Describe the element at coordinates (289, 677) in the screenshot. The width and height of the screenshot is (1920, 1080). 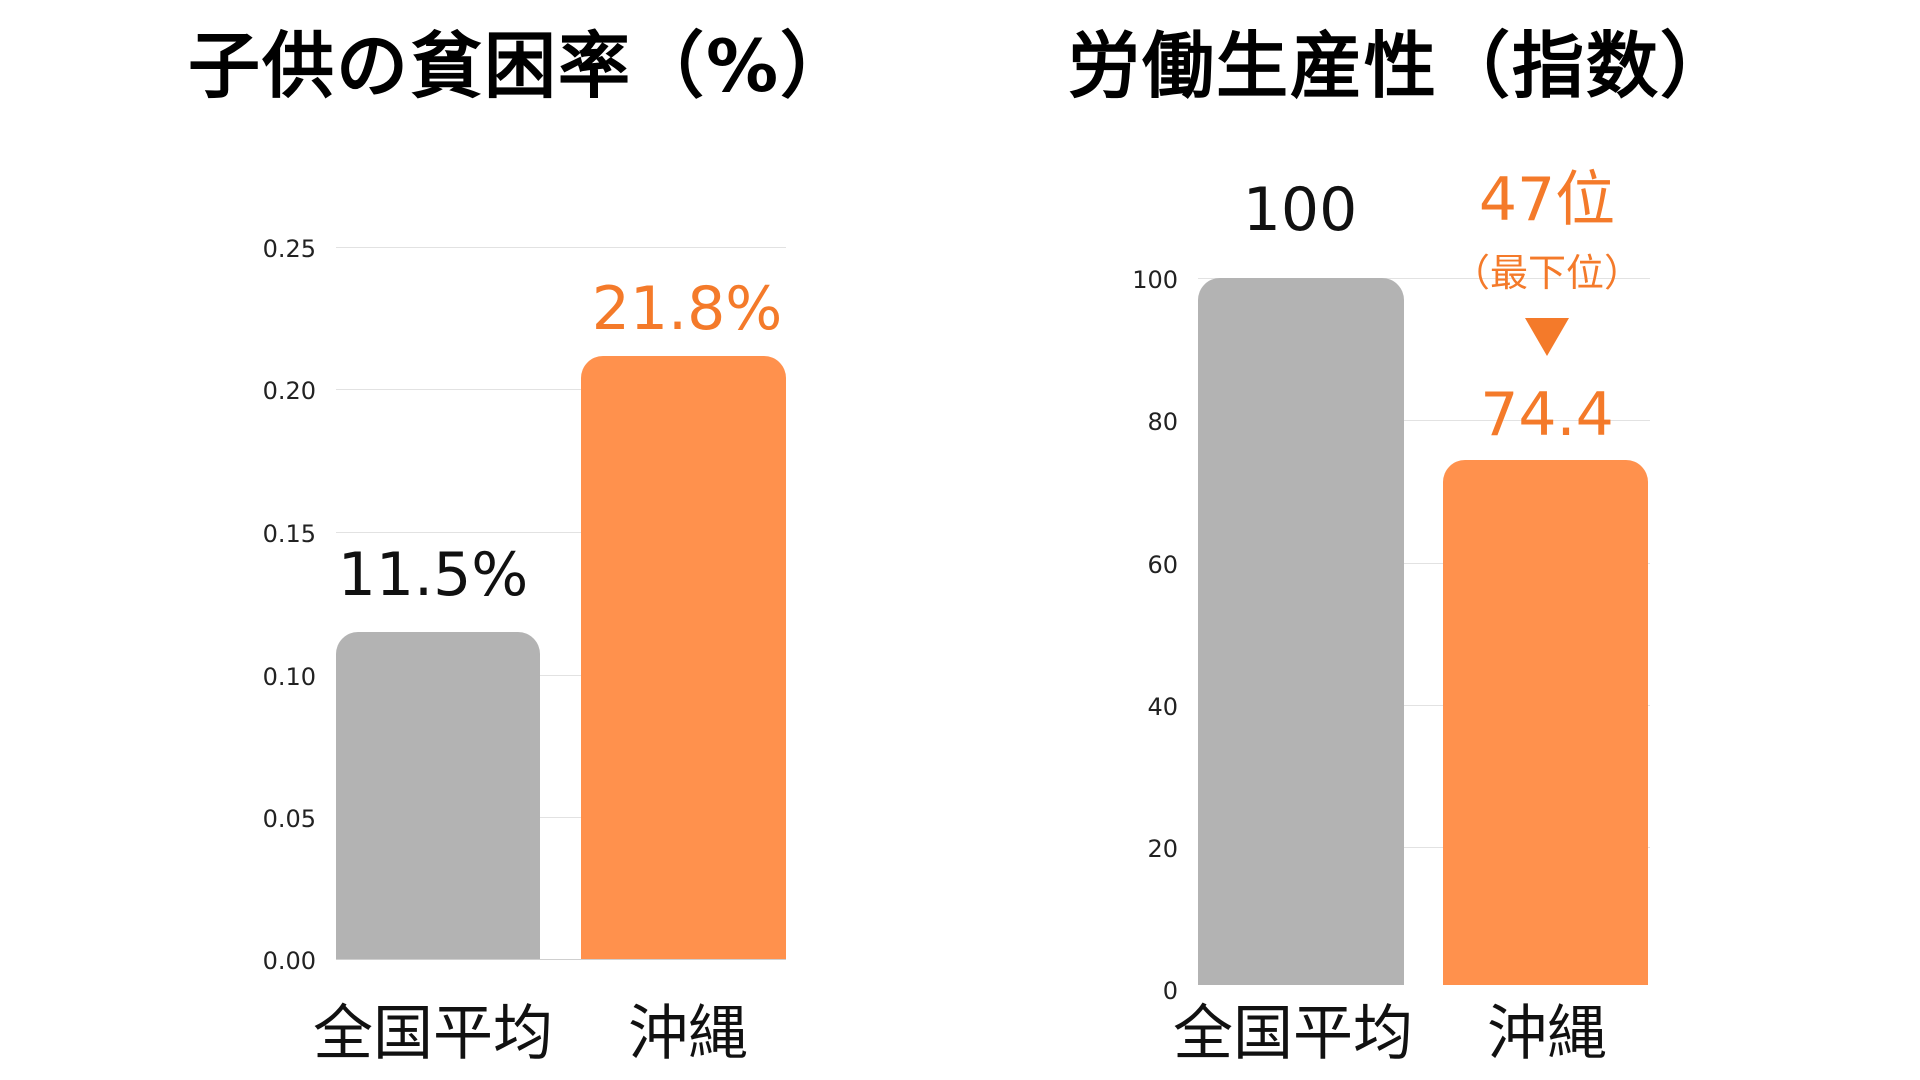
I see `y-tick-label: 0.10` at that location.